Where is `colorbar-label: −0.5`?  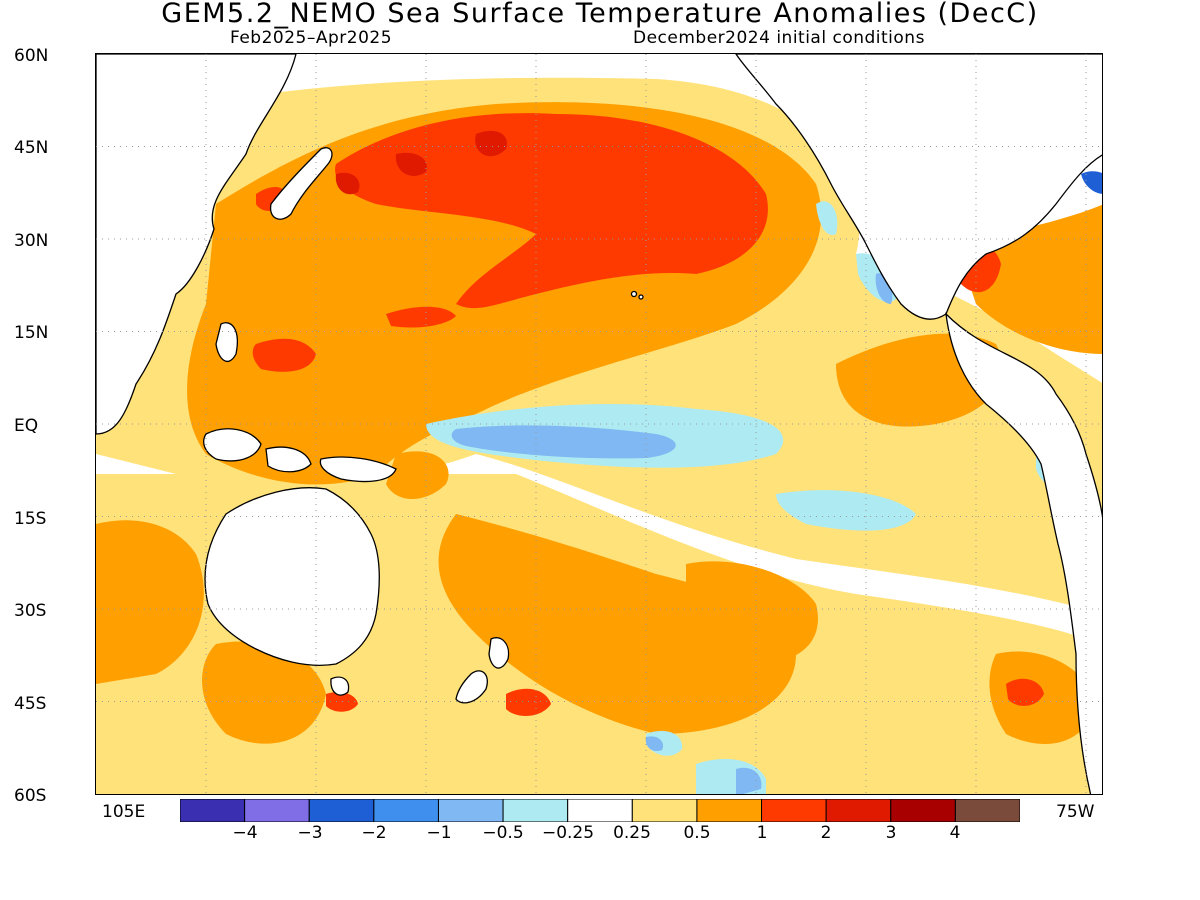 colorbar-label: −0.5 is located at coordinates (503, 833).